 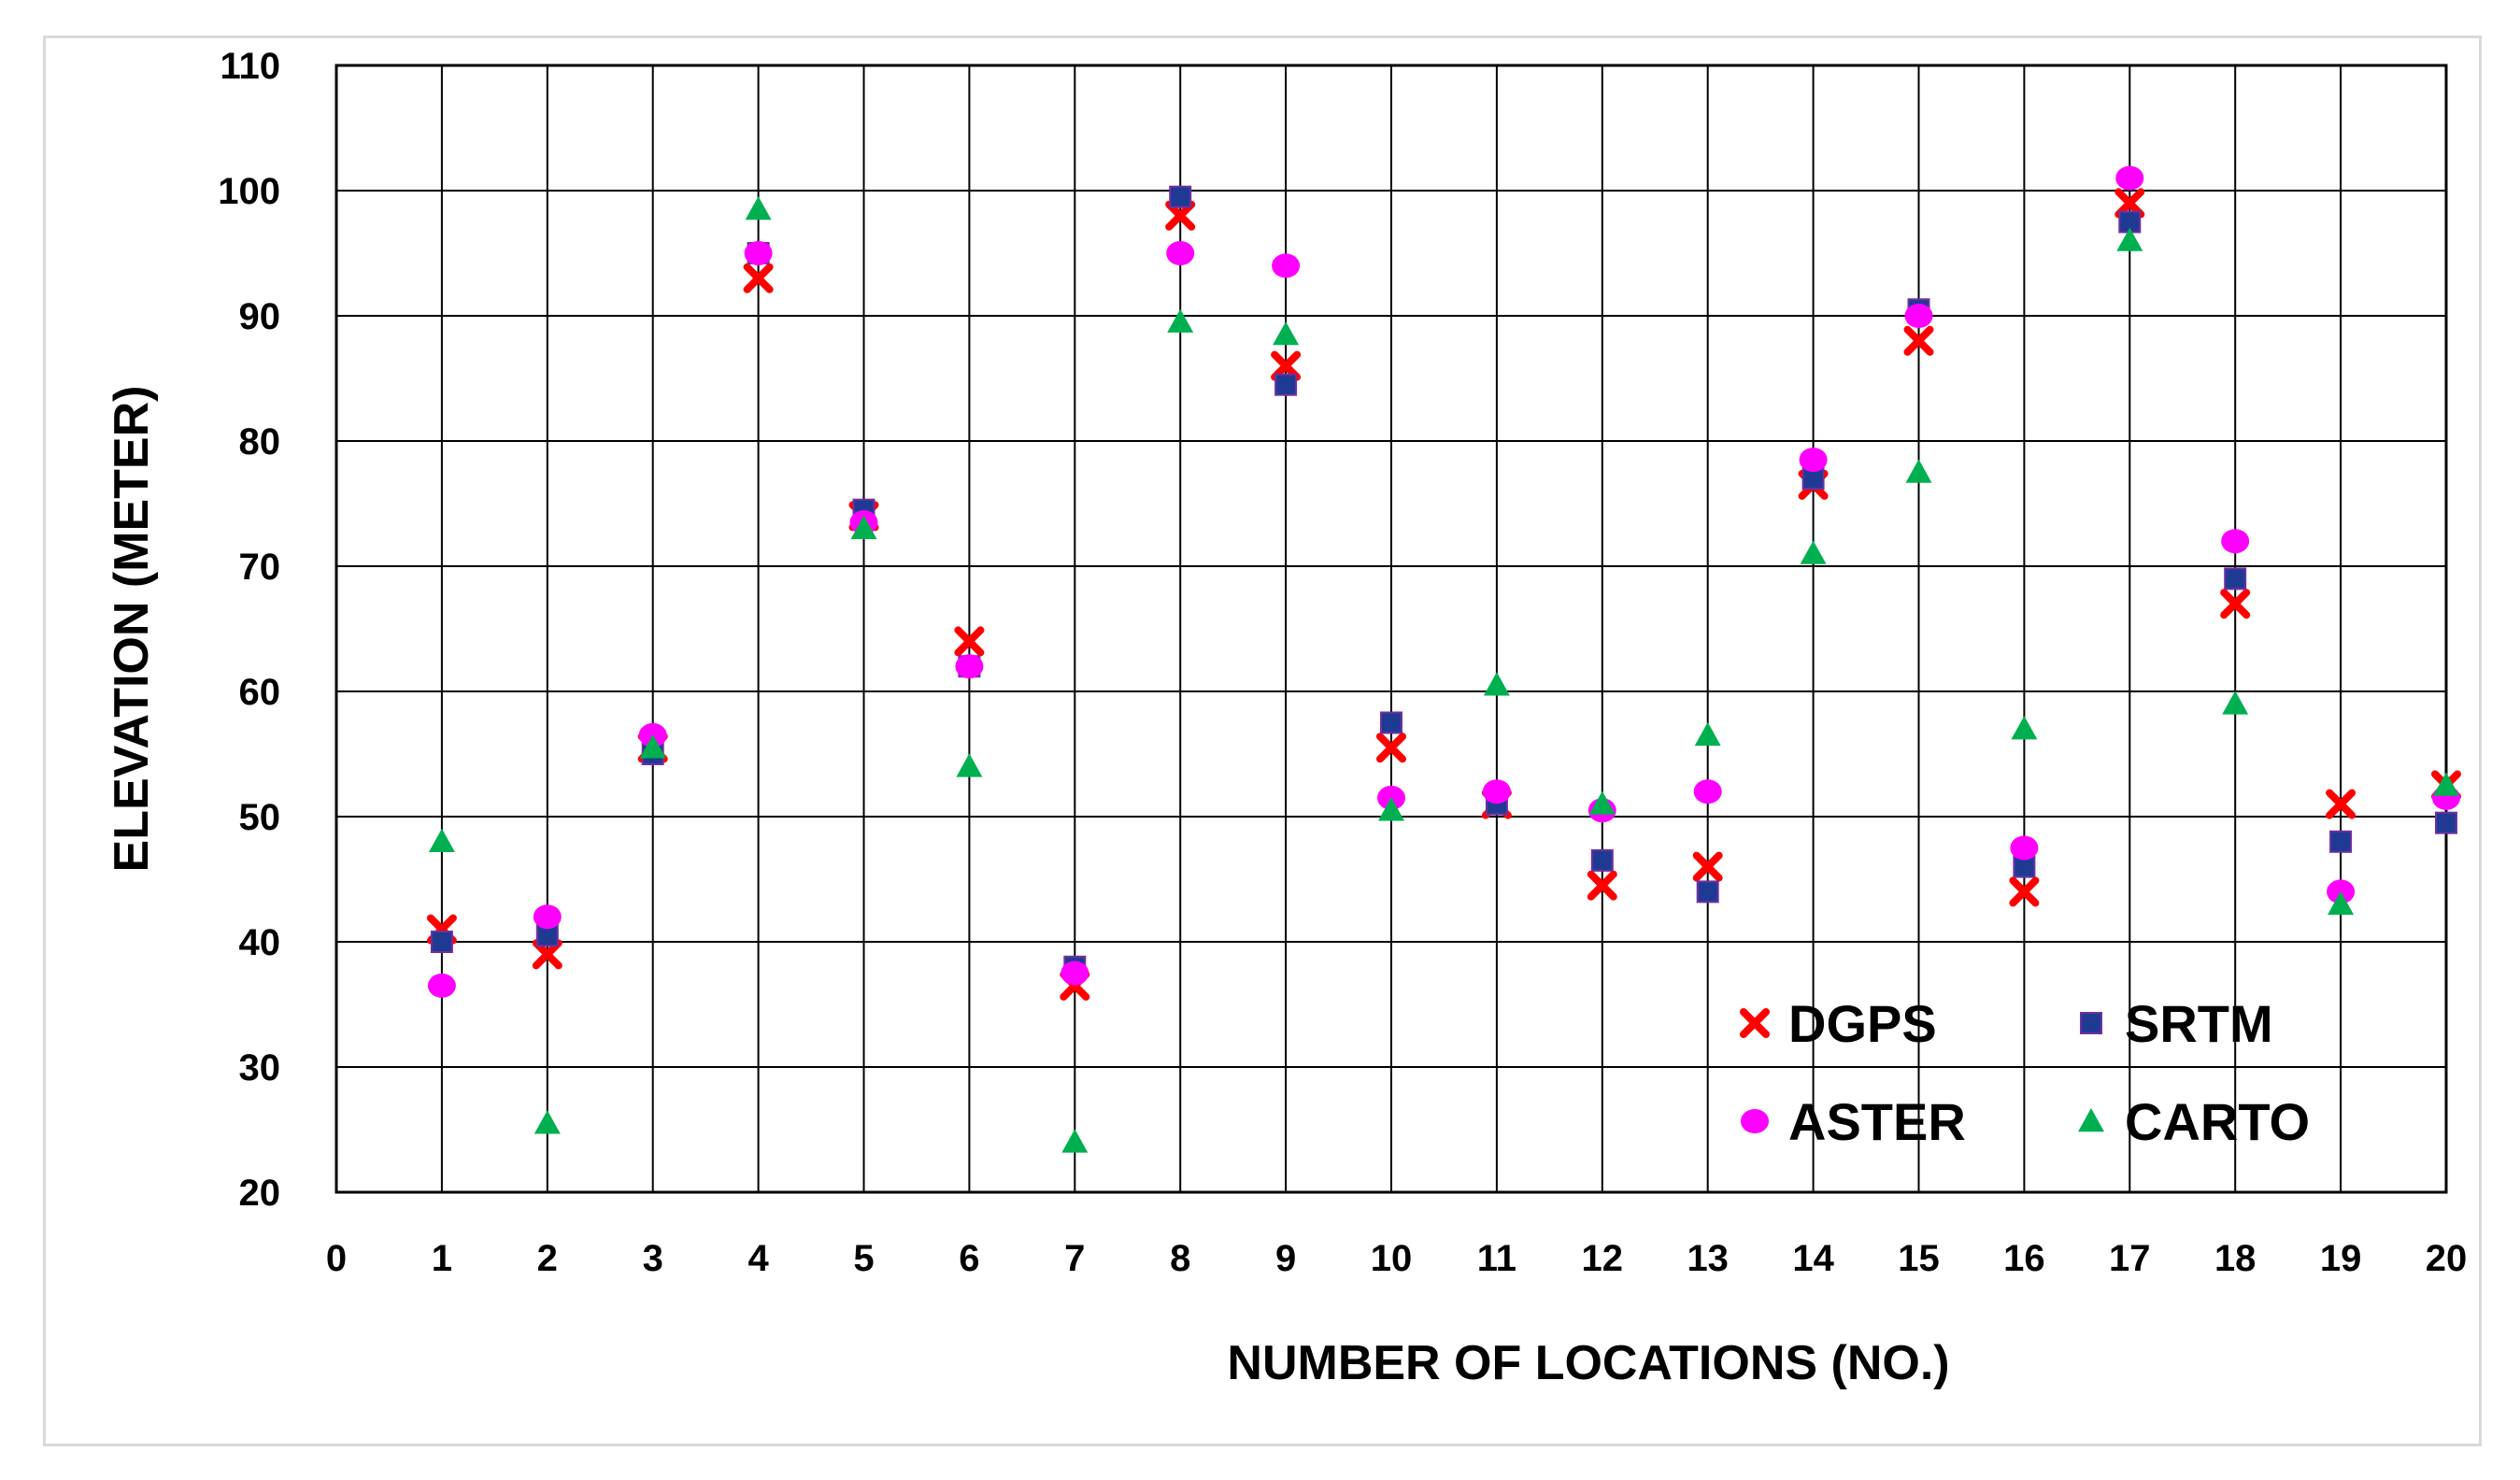 What do you see at coordinates (2025, 1072) in the screenshot?
I see `legend: DGPS SRTM ASTER CARTO` at bounding box center [2025, 1072].